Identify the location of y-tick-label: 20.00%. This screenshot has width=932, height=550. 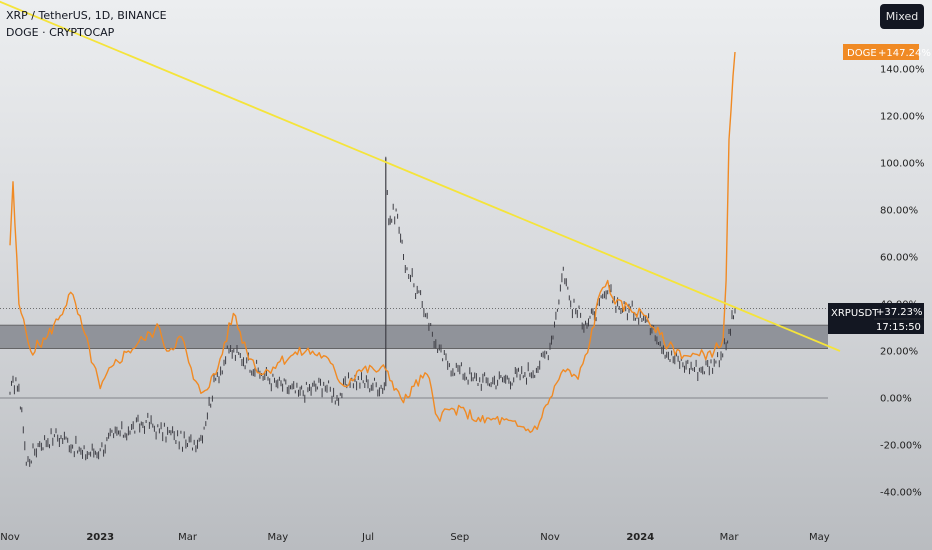
(899, 352).